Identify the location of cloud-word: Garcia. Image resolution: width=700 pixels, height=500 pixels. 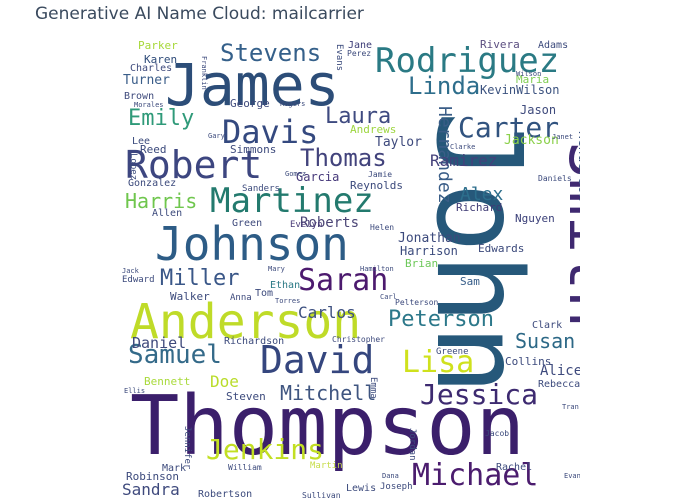
(318, 177).